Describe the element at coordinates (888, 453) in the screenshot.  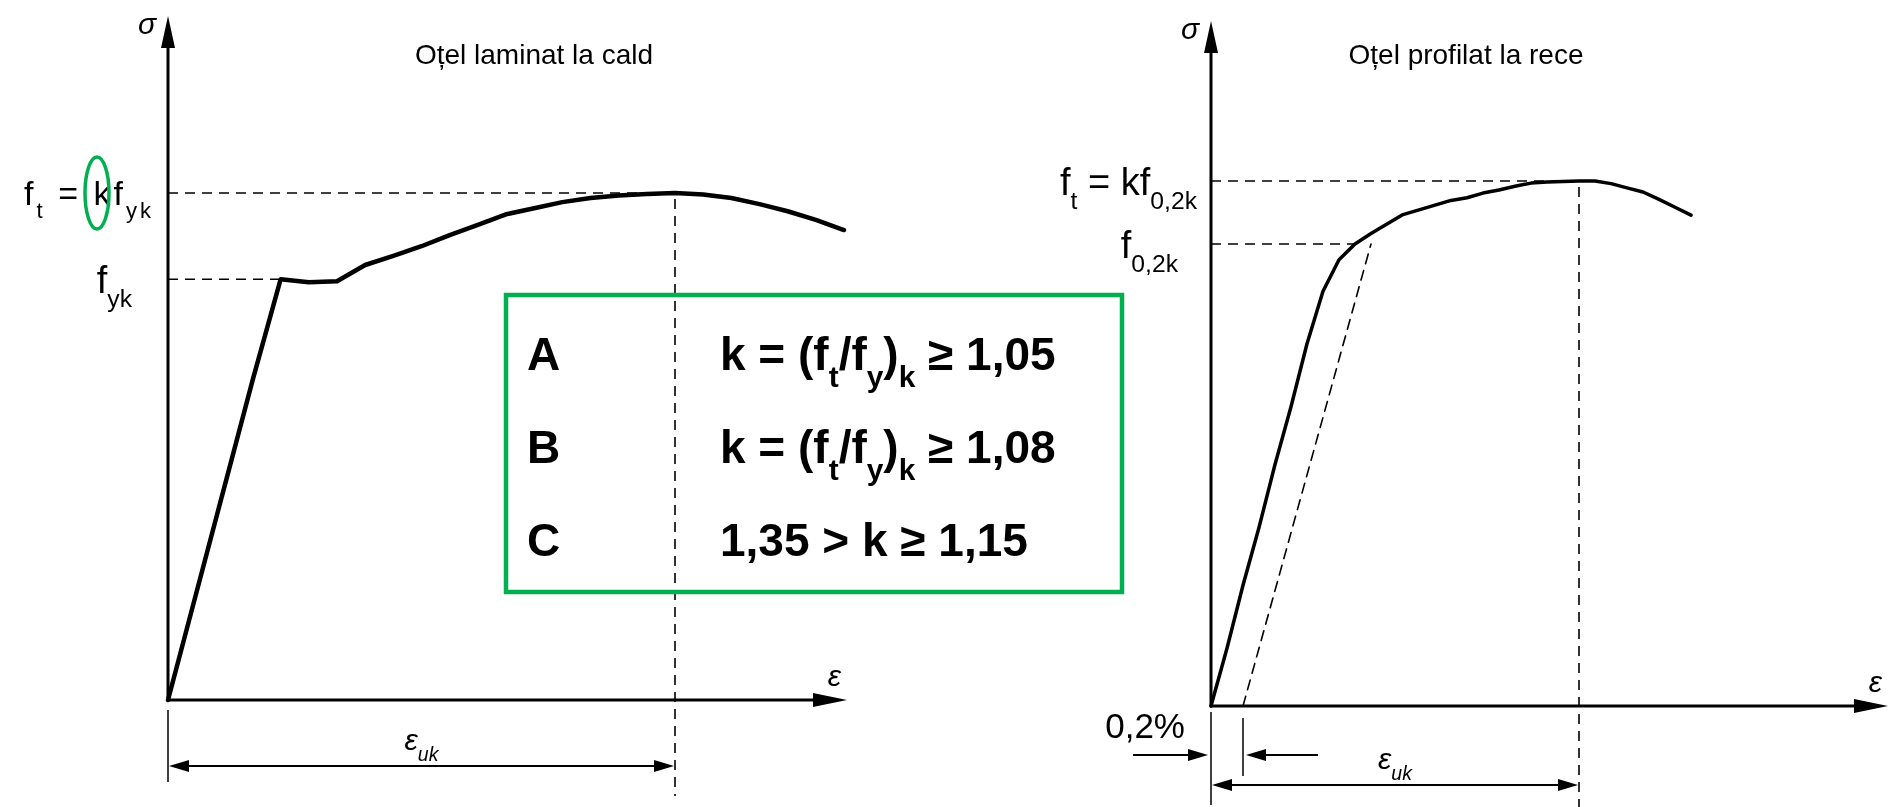
I see `annotation: k = (f$_{t}$/f$_{y}$)$_{k}$ ≥ 1,08` at that location.